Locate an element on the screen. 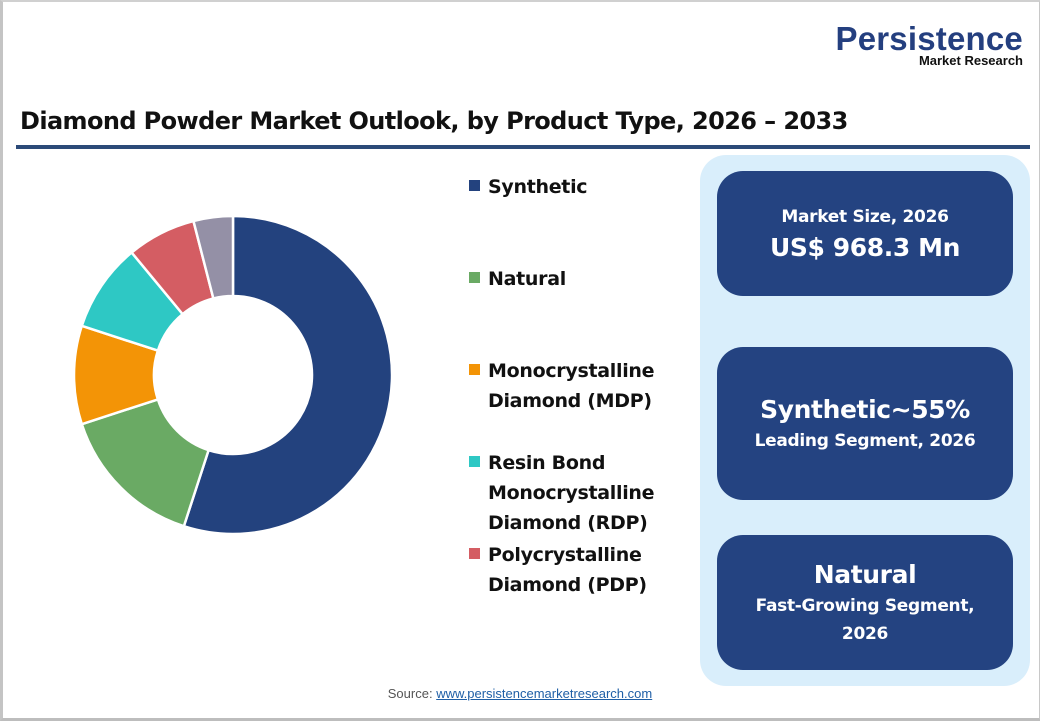 This screenshot has width=1040, height=721. legend-item: Synthetic is located at coordinates (579, 187).